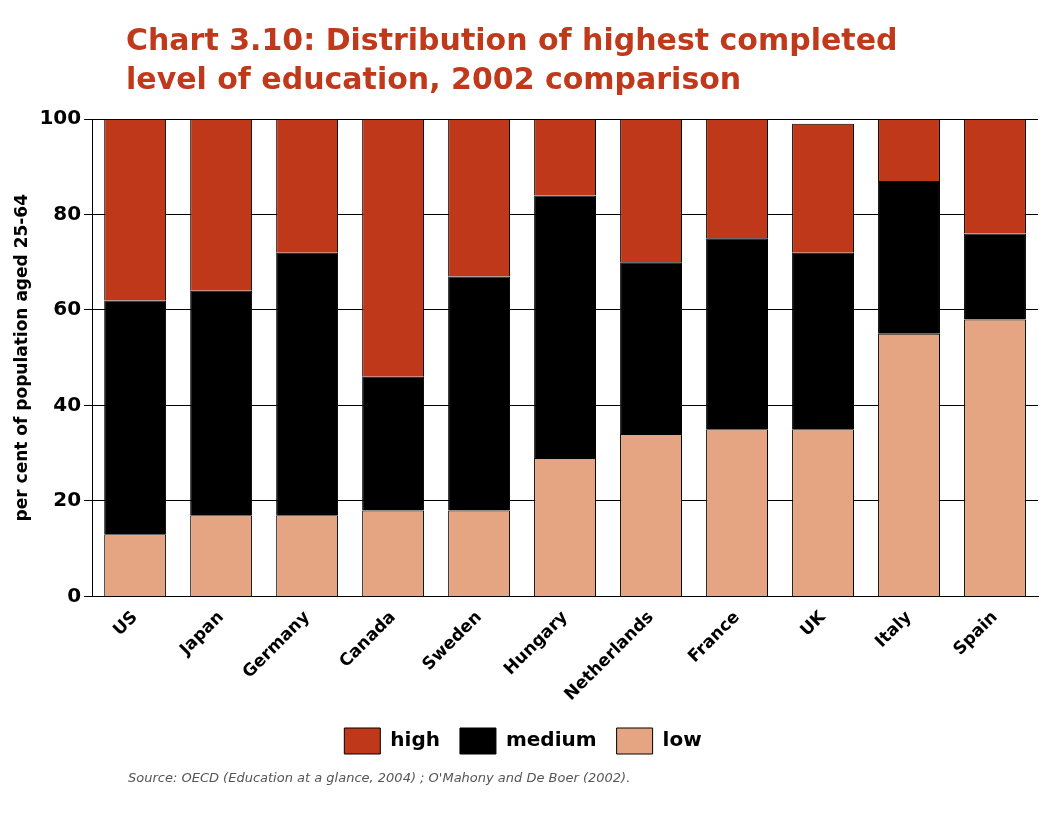 Image resolution: width=1061 pixels, height=838 pixels. What do you see at coordinates (682, 739) in the screenshot?
I see `legend-label: low` at bounding box center [682, 739].